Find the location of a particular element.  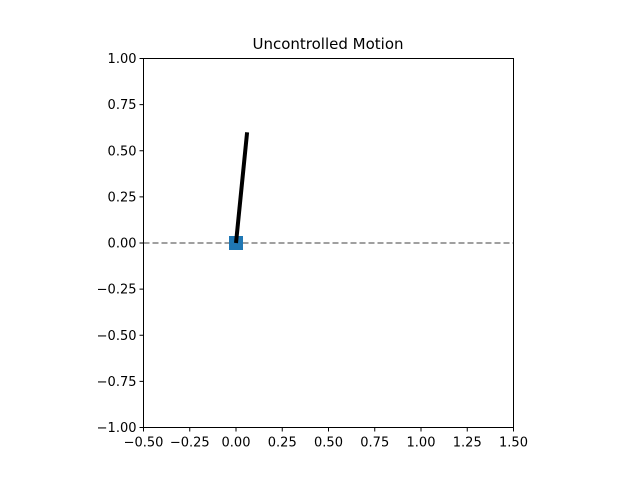

x-tick-label: 0.25 is located at coordinates (282, 443).